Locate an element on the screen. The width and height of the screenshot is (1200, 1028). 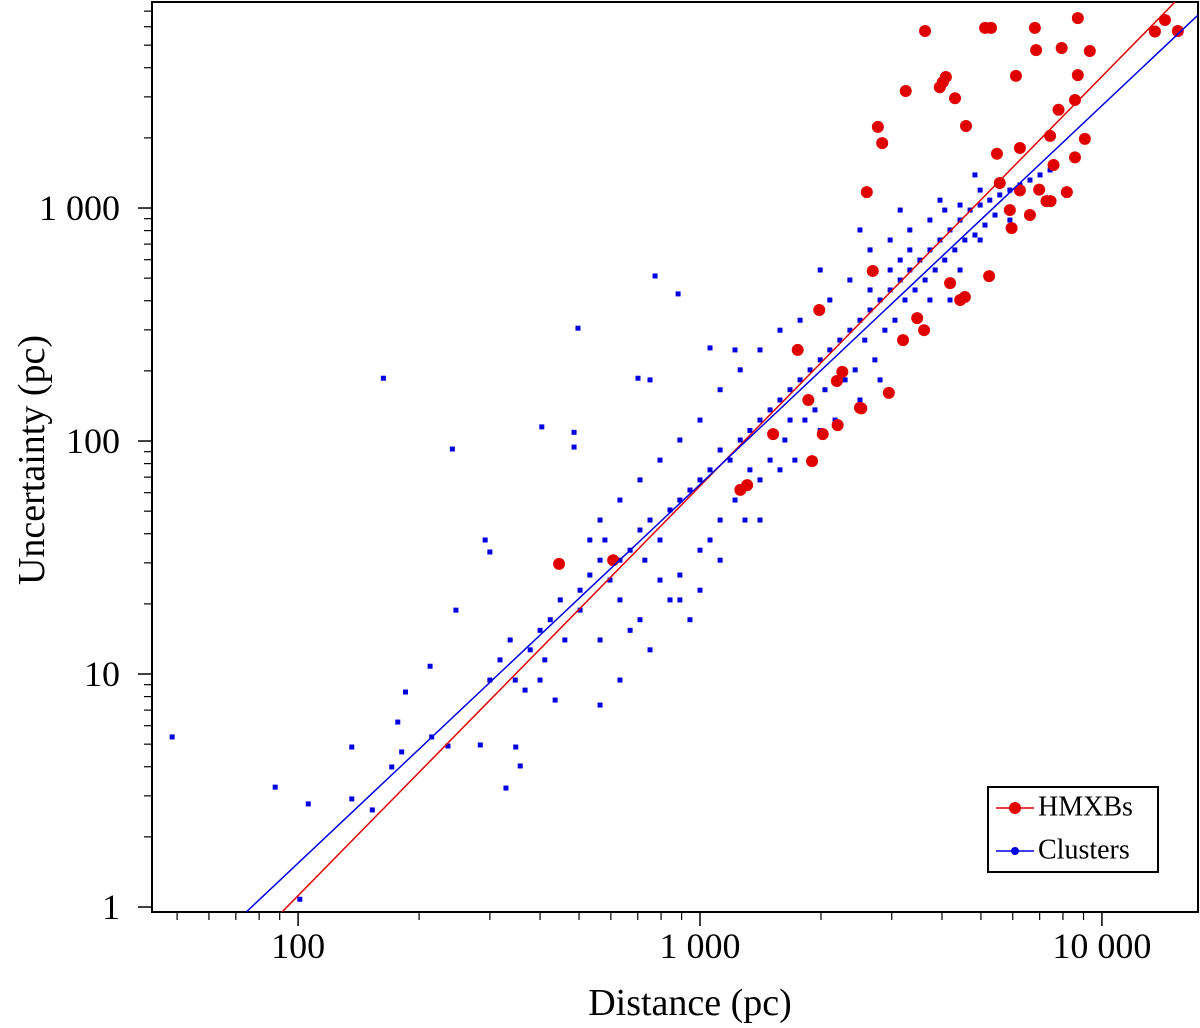
y-tick-label: 1 is located at coordinates (111, 907).